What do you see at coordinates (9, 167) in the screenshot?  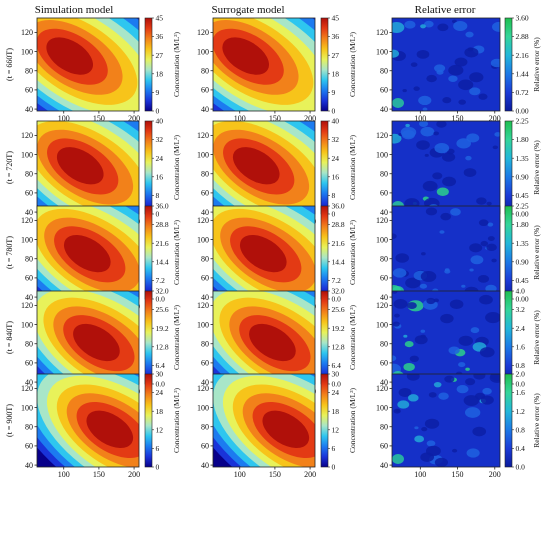 I see `row-label: (t = 720T)` at bounding box center [9, 167].